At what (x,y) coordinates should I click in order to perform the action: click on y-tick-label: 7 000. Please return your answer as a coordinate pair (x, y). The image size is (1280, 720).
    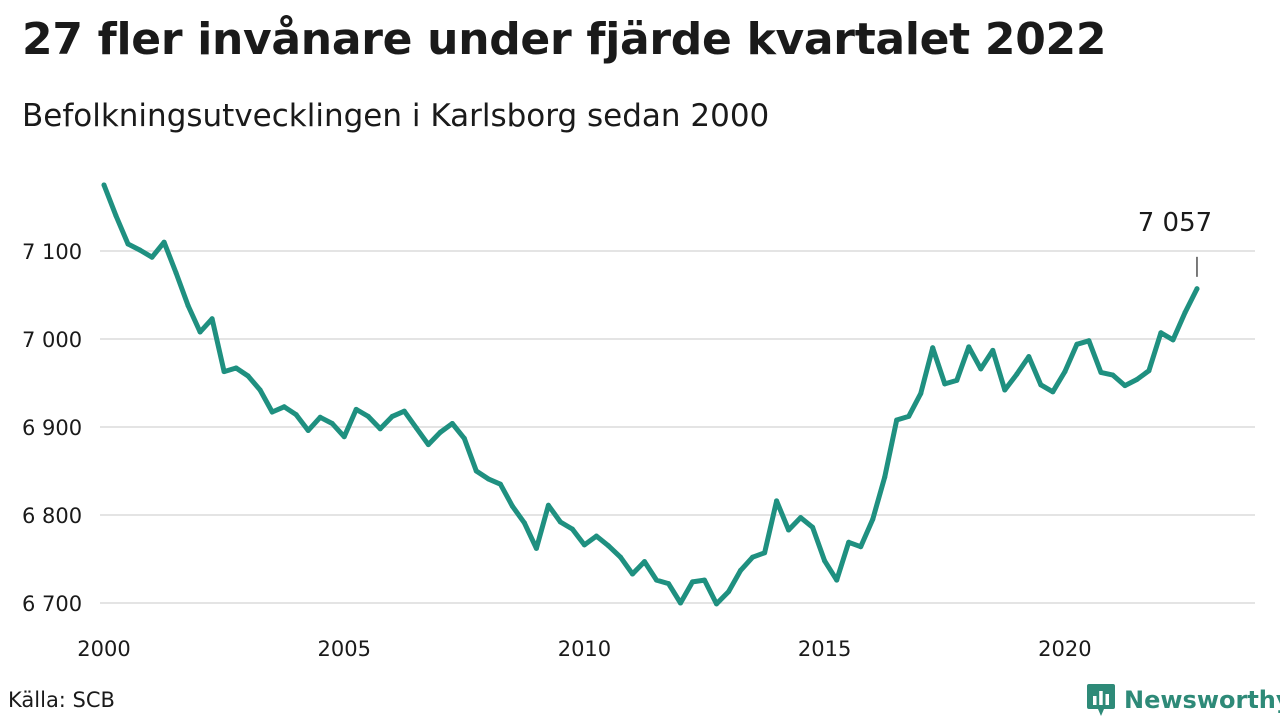
    Looking at the image, I should click on (52, 340).